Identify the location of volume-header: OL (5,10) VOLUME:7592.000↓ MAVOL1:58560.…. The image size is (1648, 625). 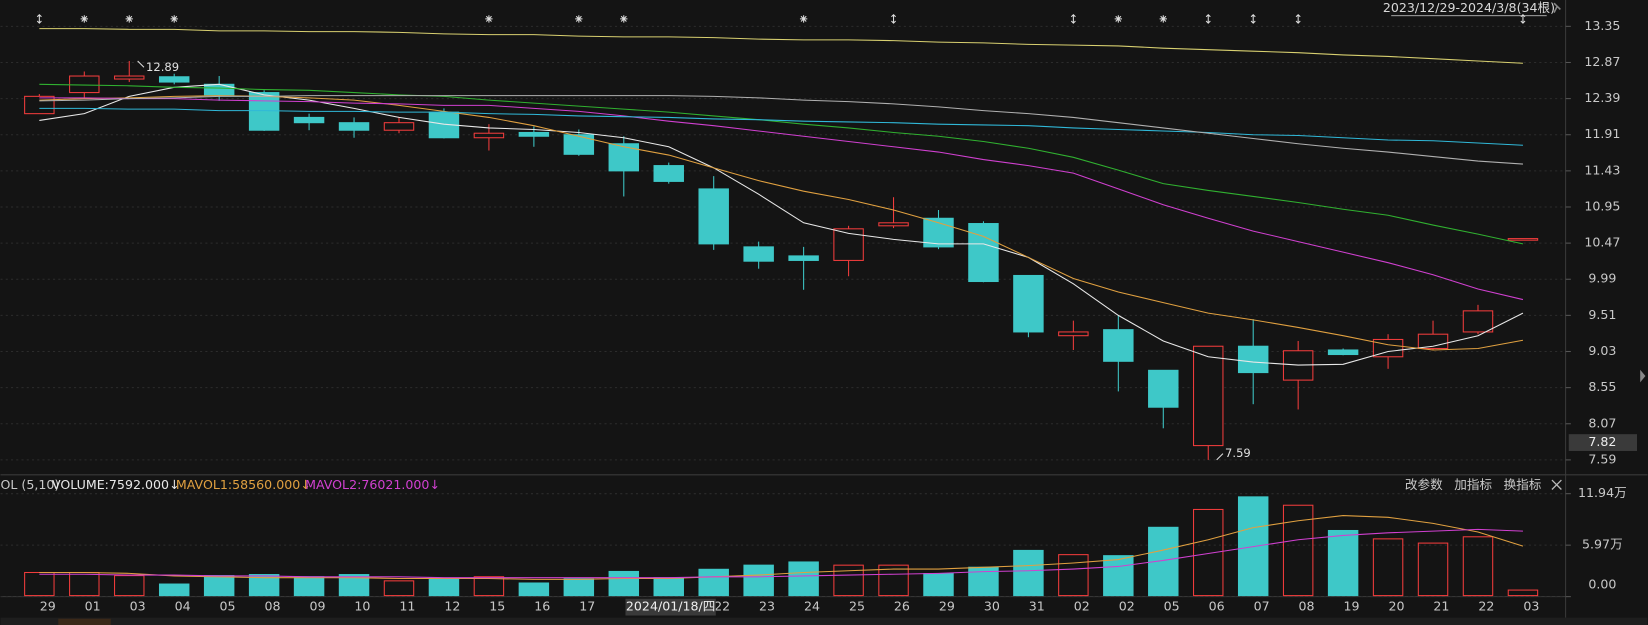
(781, 484).